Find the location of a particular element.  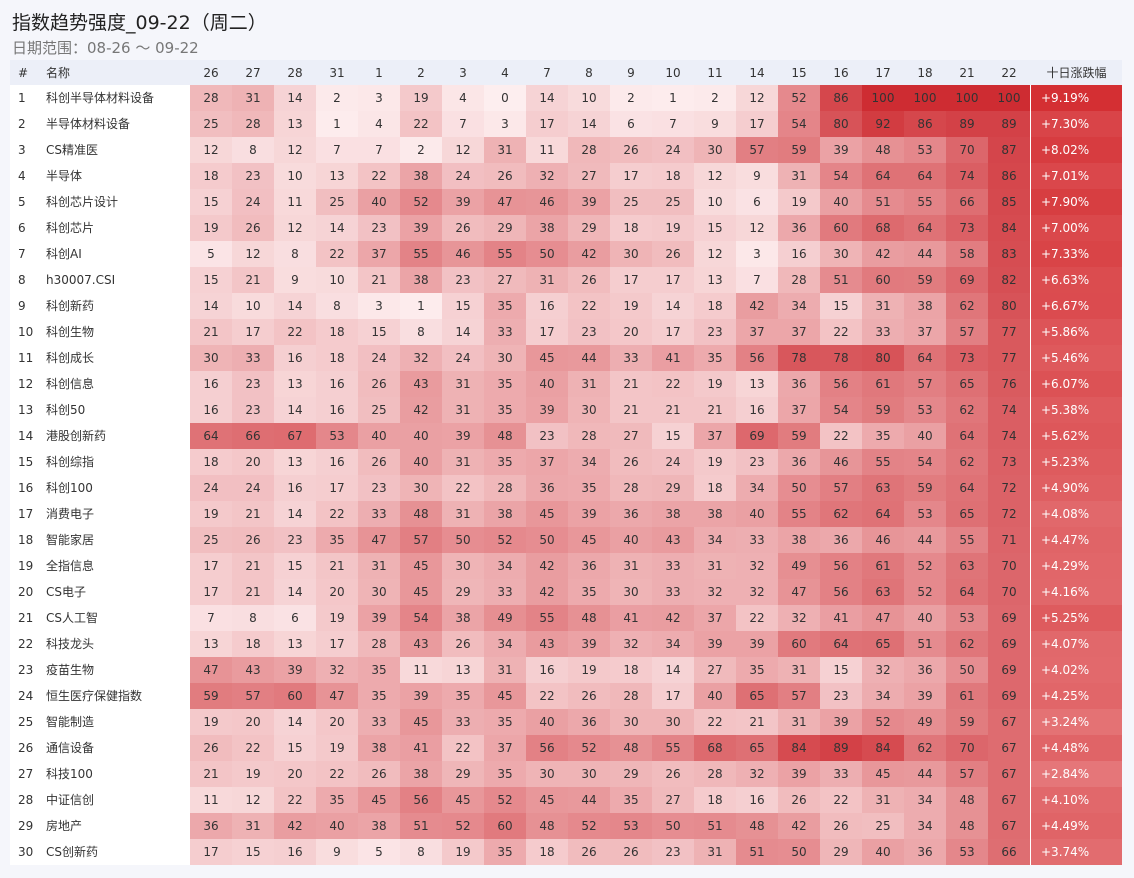

change-cell: +4.25% is located at coordinates (1076, 696).